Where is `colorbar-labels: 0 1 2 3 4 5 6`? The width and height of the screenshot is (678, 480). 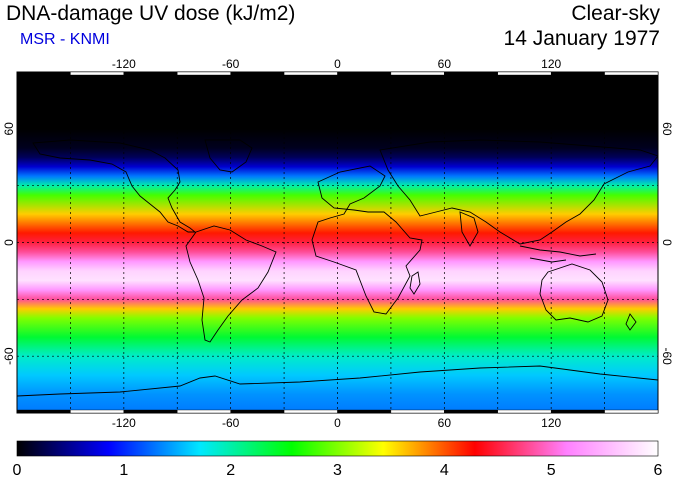
colorbar-labels: 0 1 2 3 4 5 6 is located at coordinates (338, 470).